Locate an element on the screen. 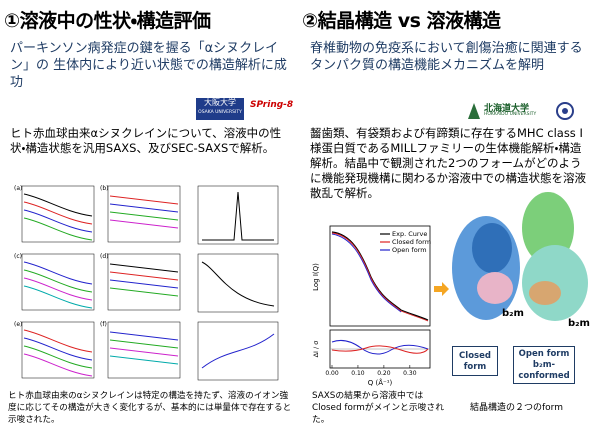 The image size is (592, 440). panel-label: (b) is located at coordinates (104, 188).